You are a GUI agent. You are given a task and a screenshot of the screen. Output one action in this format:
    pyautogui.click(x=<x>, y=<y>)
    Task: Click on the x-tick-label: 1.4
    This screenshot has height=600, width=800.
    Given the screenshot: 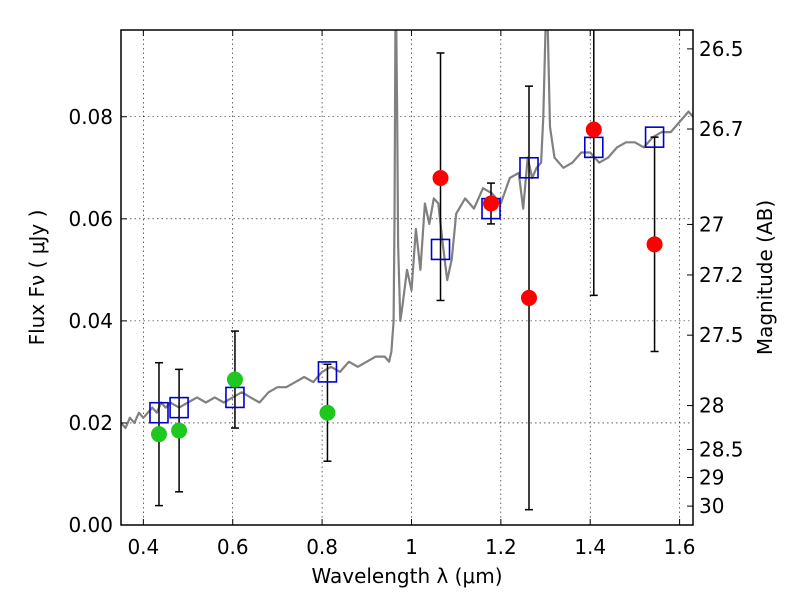 What is the action you would take?
    pyautogui.click(x=590, y=547)
    